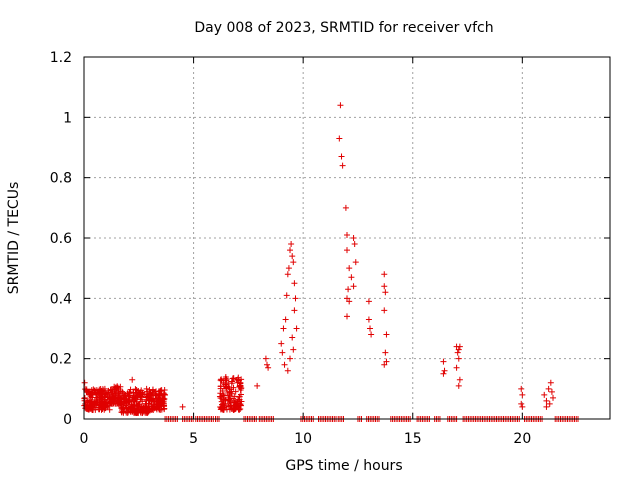 The image size is (640, 480). Describe the element at coordinates (84, 439) in the screenshot. I see `x-tick-label: 0` at that location.